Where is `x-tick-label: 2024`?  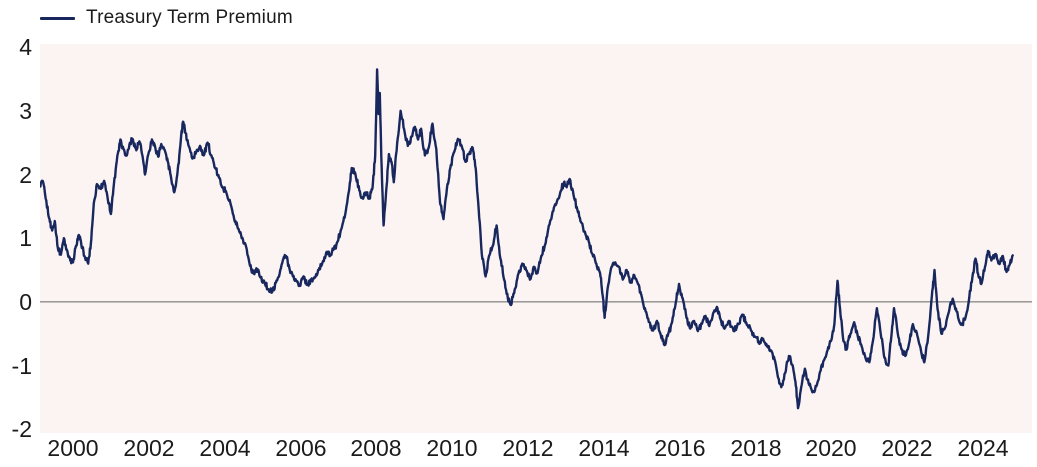 x-tick-label: 2024 is located at coordinates (983, 448).